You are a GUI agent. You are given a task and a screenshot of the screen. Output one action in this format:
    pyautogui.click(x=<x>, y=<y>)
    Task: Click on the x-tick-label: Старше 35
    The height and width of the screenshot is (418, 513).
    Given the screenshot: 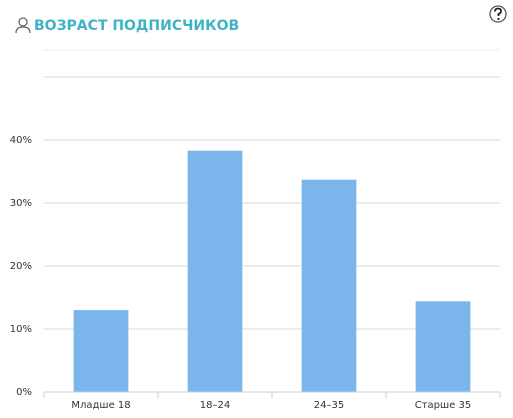 What is the action you would take?
    pyautogui.click(x=443, y=405)
    